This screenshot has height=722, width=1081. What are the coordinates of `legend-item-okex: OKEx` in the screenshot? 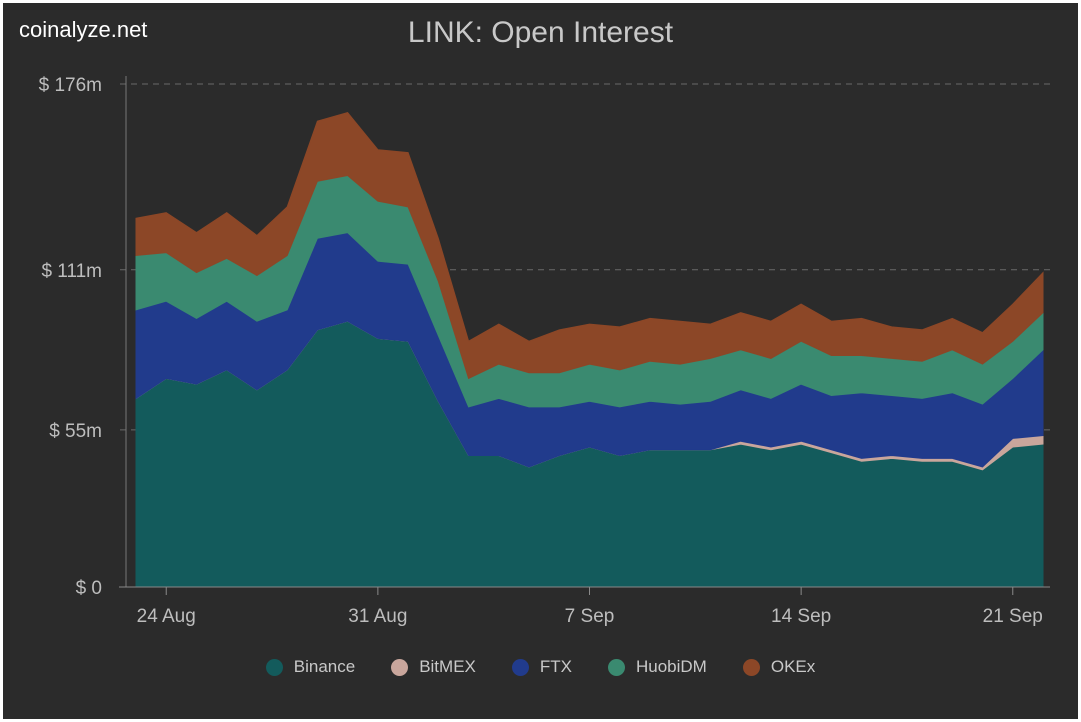 It's located at (779, 667).